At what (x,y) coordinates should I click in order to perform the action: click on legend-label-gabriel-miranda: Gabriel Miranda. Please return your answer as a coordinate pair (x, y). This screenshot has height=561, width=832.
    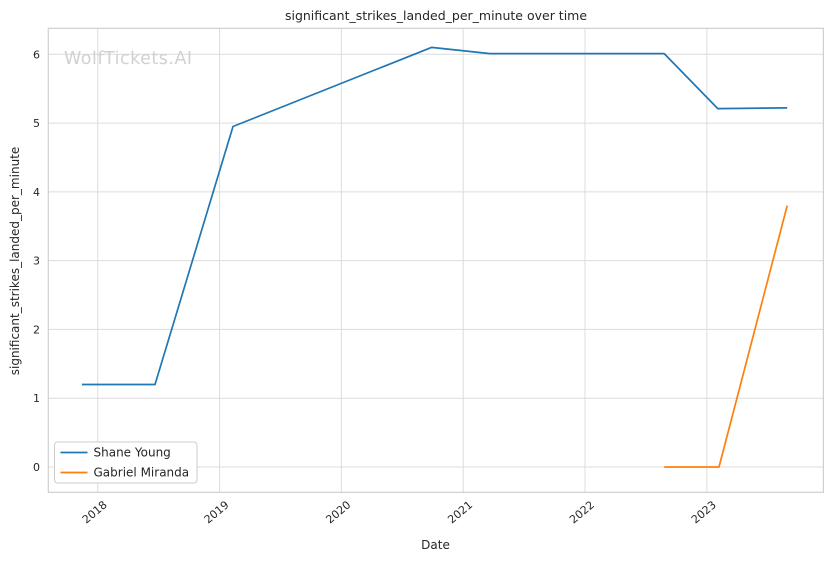
    Looking at the image, I should click on (142, 473).